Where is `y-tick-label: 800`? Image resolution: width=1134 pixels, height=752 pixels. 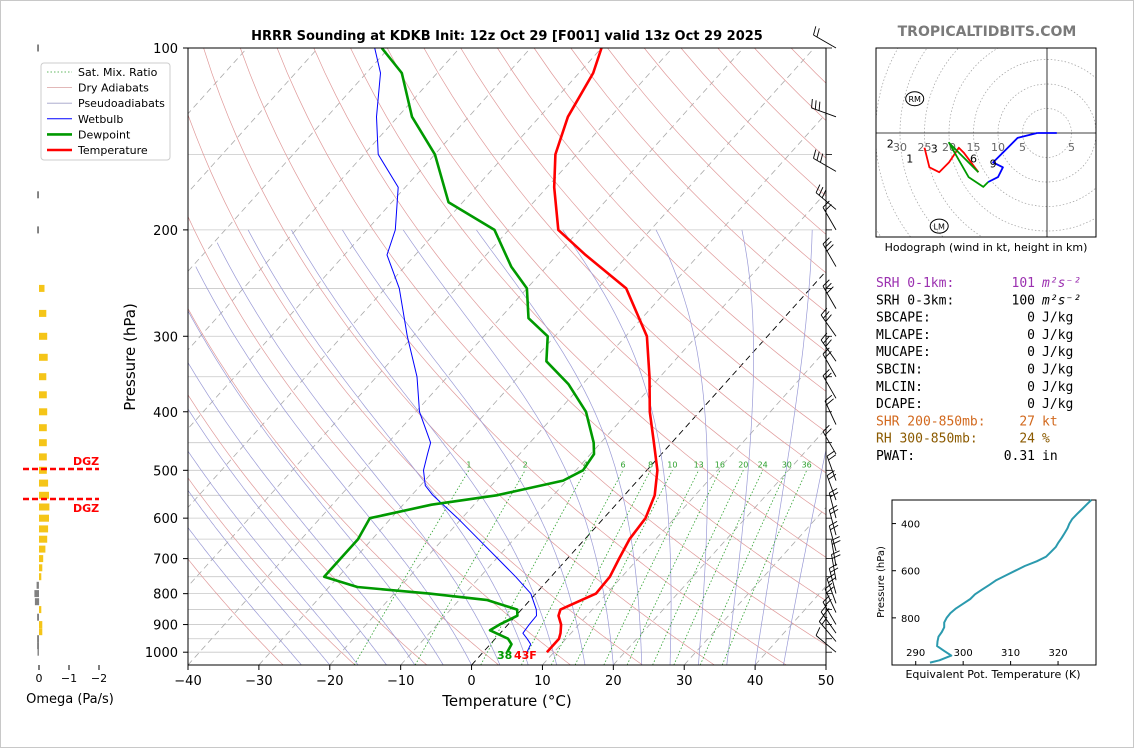
y-tick-label: 800 is located at coordinates (165, 595).